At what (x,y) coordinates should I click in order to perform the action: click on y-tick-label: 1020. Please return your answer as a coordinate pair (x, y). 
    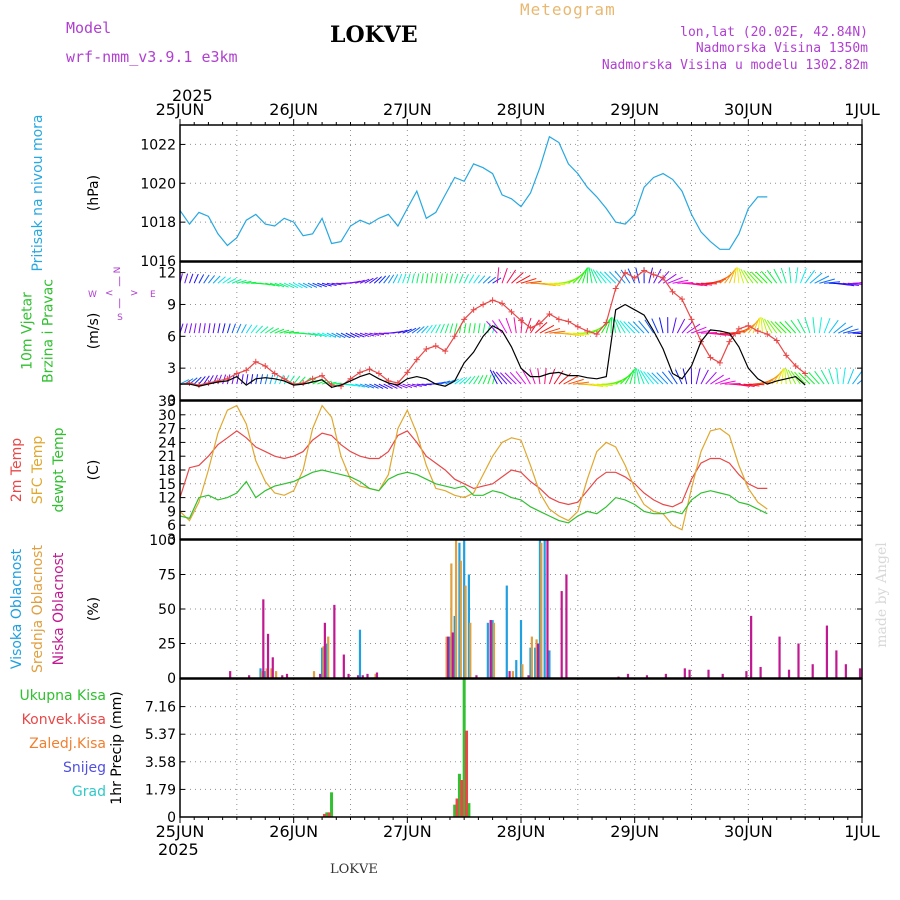
    Looking at the image, I should click on (158, 184).